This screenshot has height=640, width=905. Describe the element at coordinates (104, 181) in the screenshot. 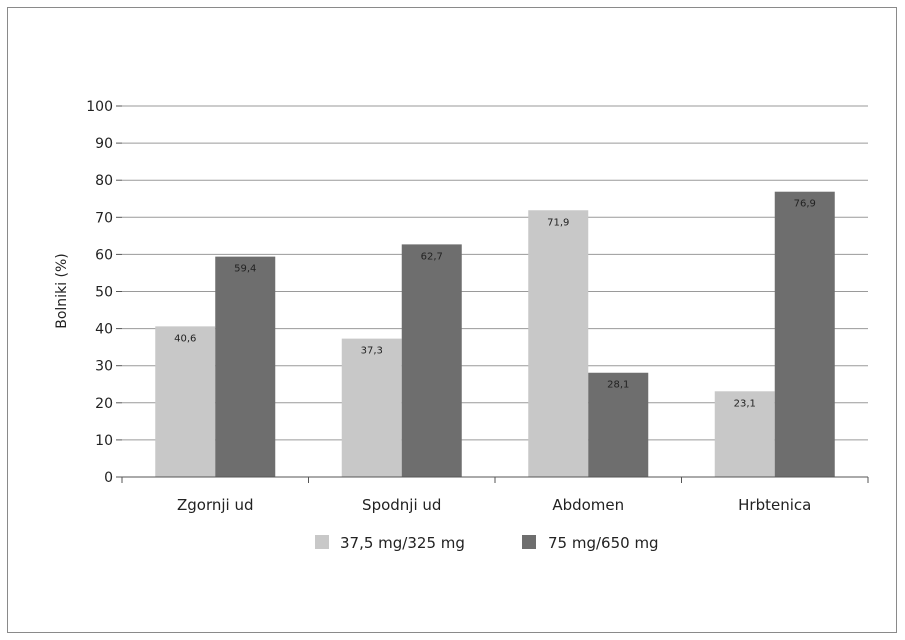

I see `y-tick-label: 80` at that location.